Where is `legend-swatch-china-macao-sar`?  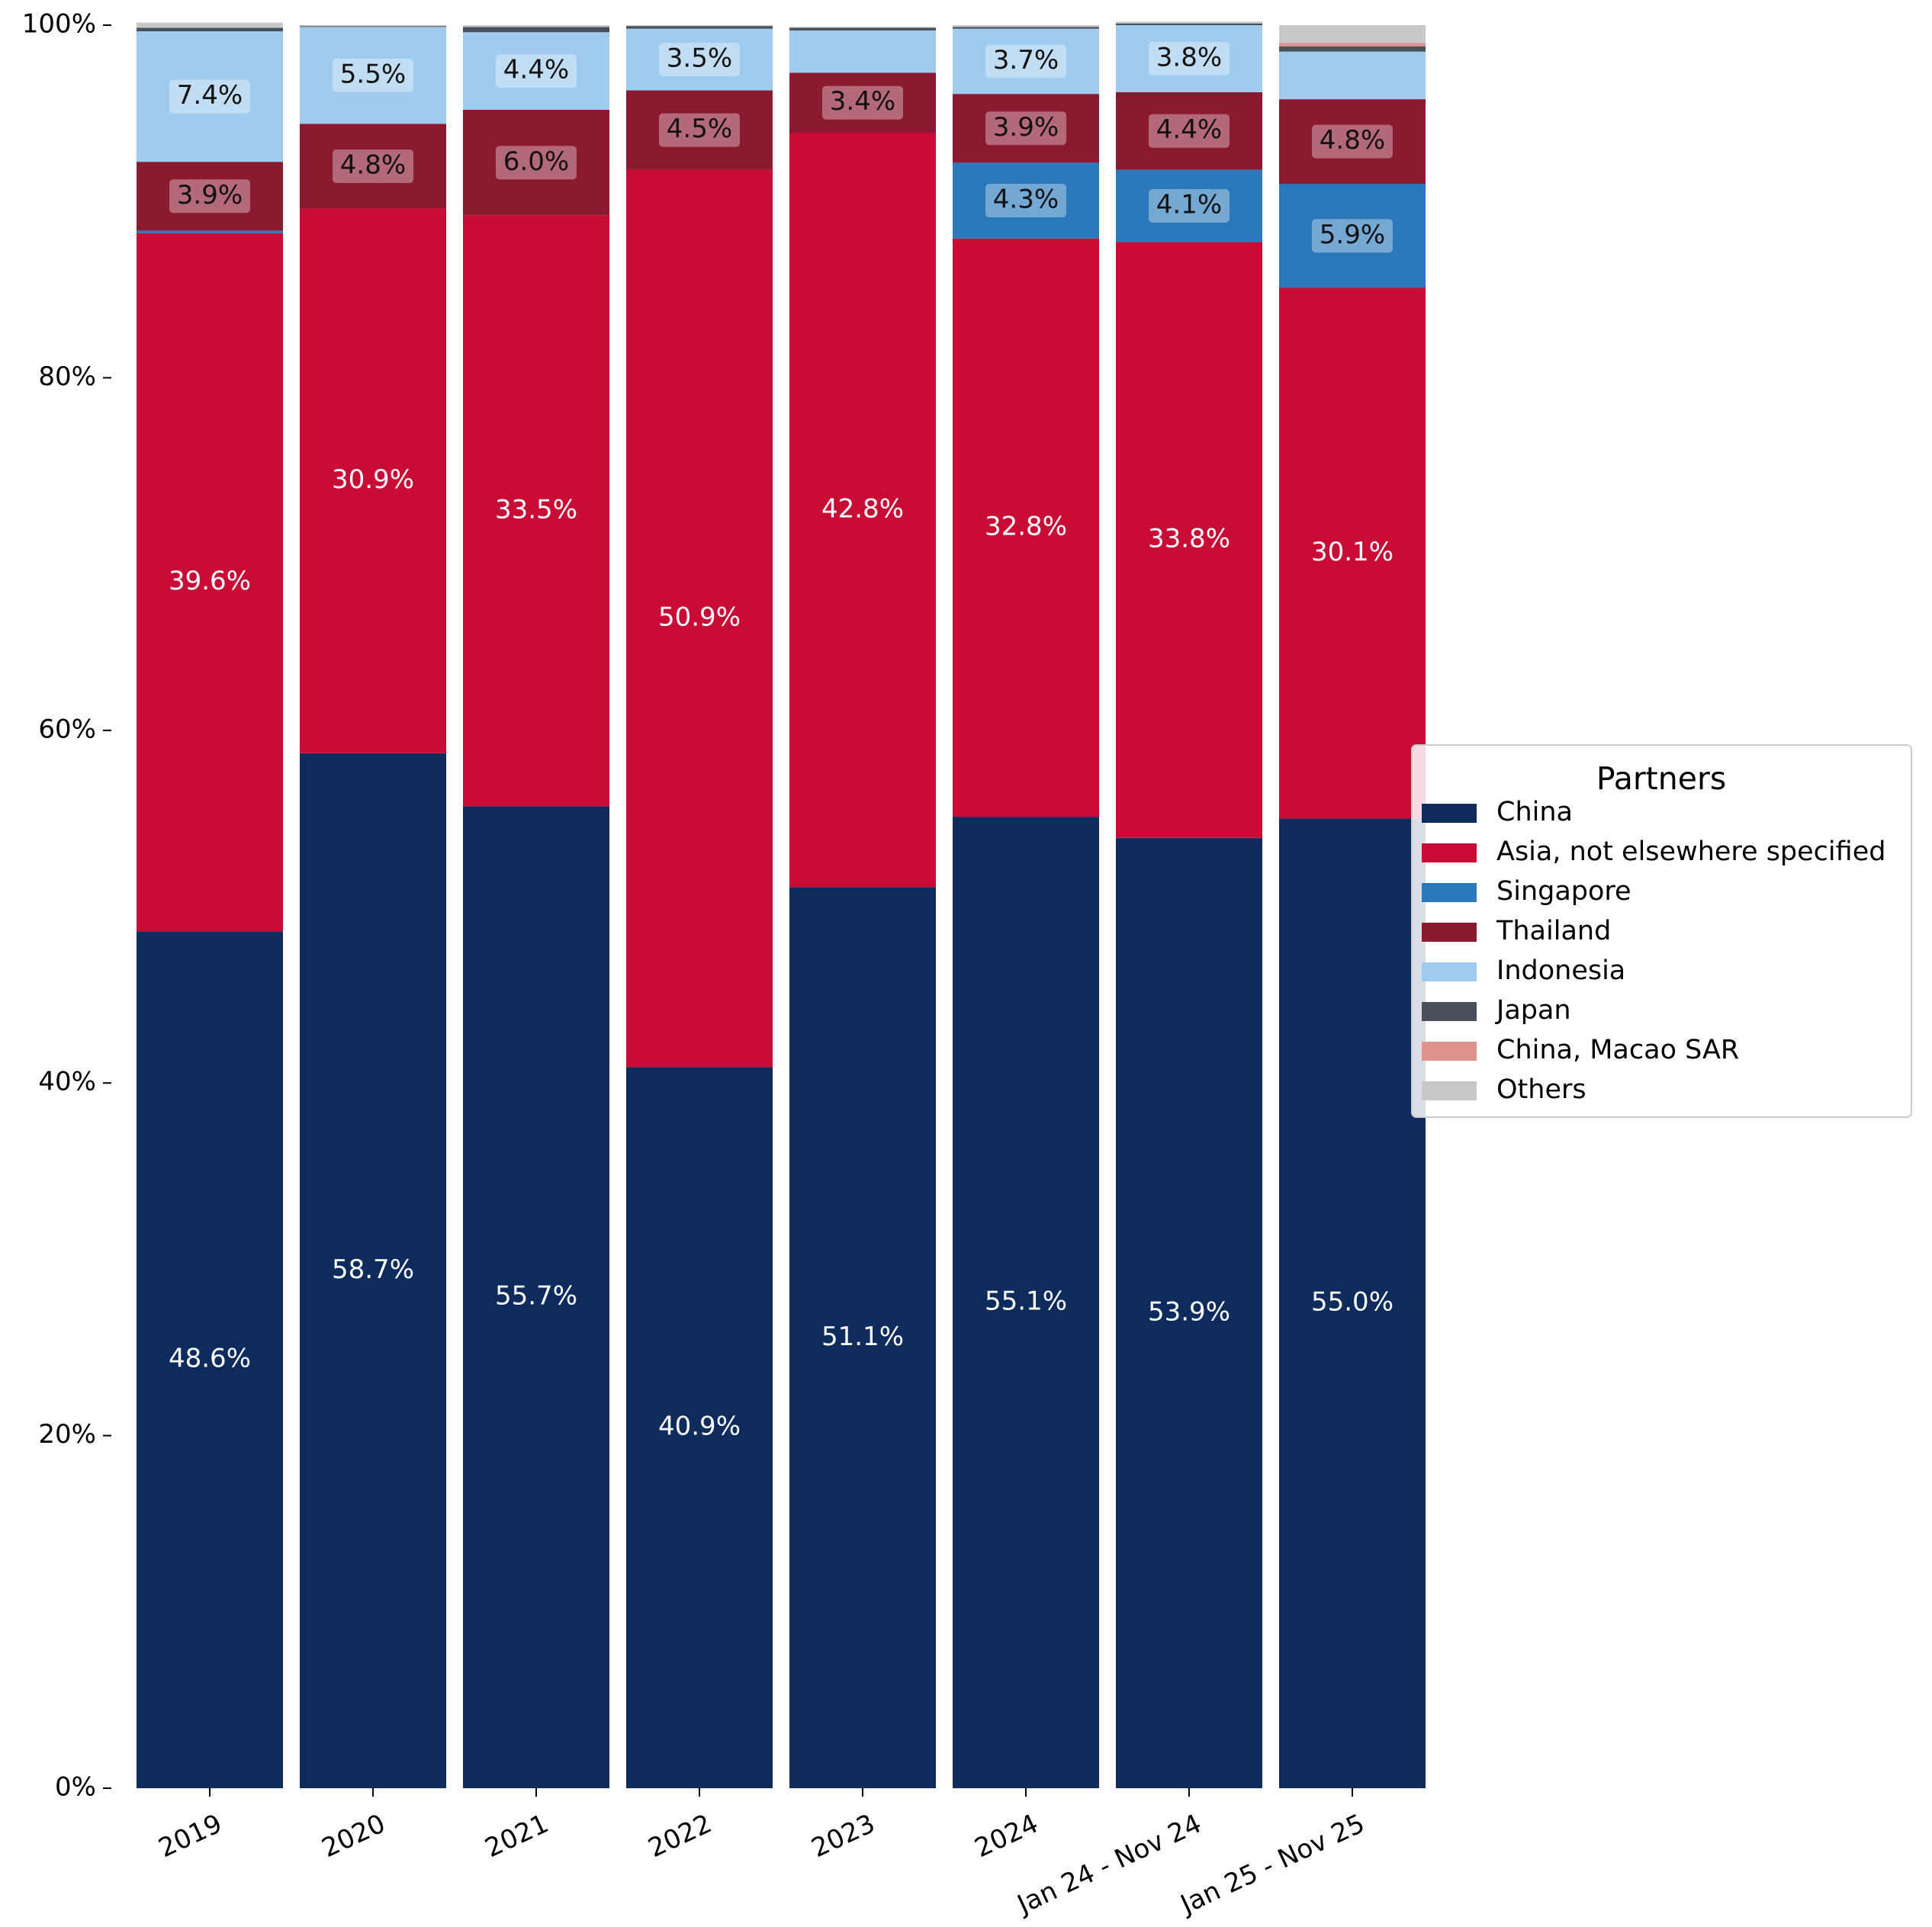
legend-swatch-china-macao-sar is located at coordinates (1449, 1051).